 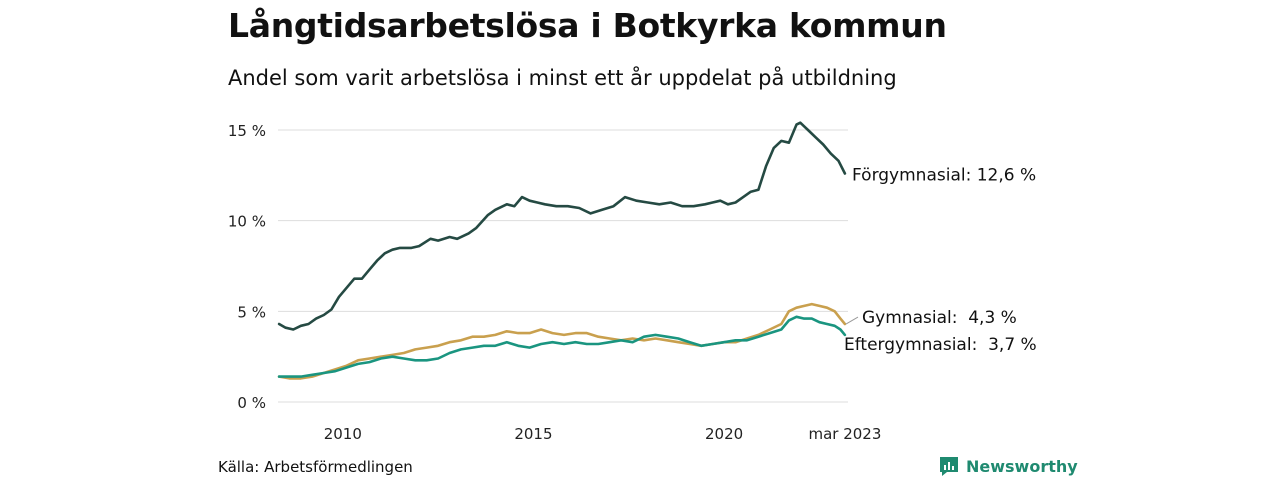 I want to click on x-tick-label: 2020, so click(x=724, y=434).